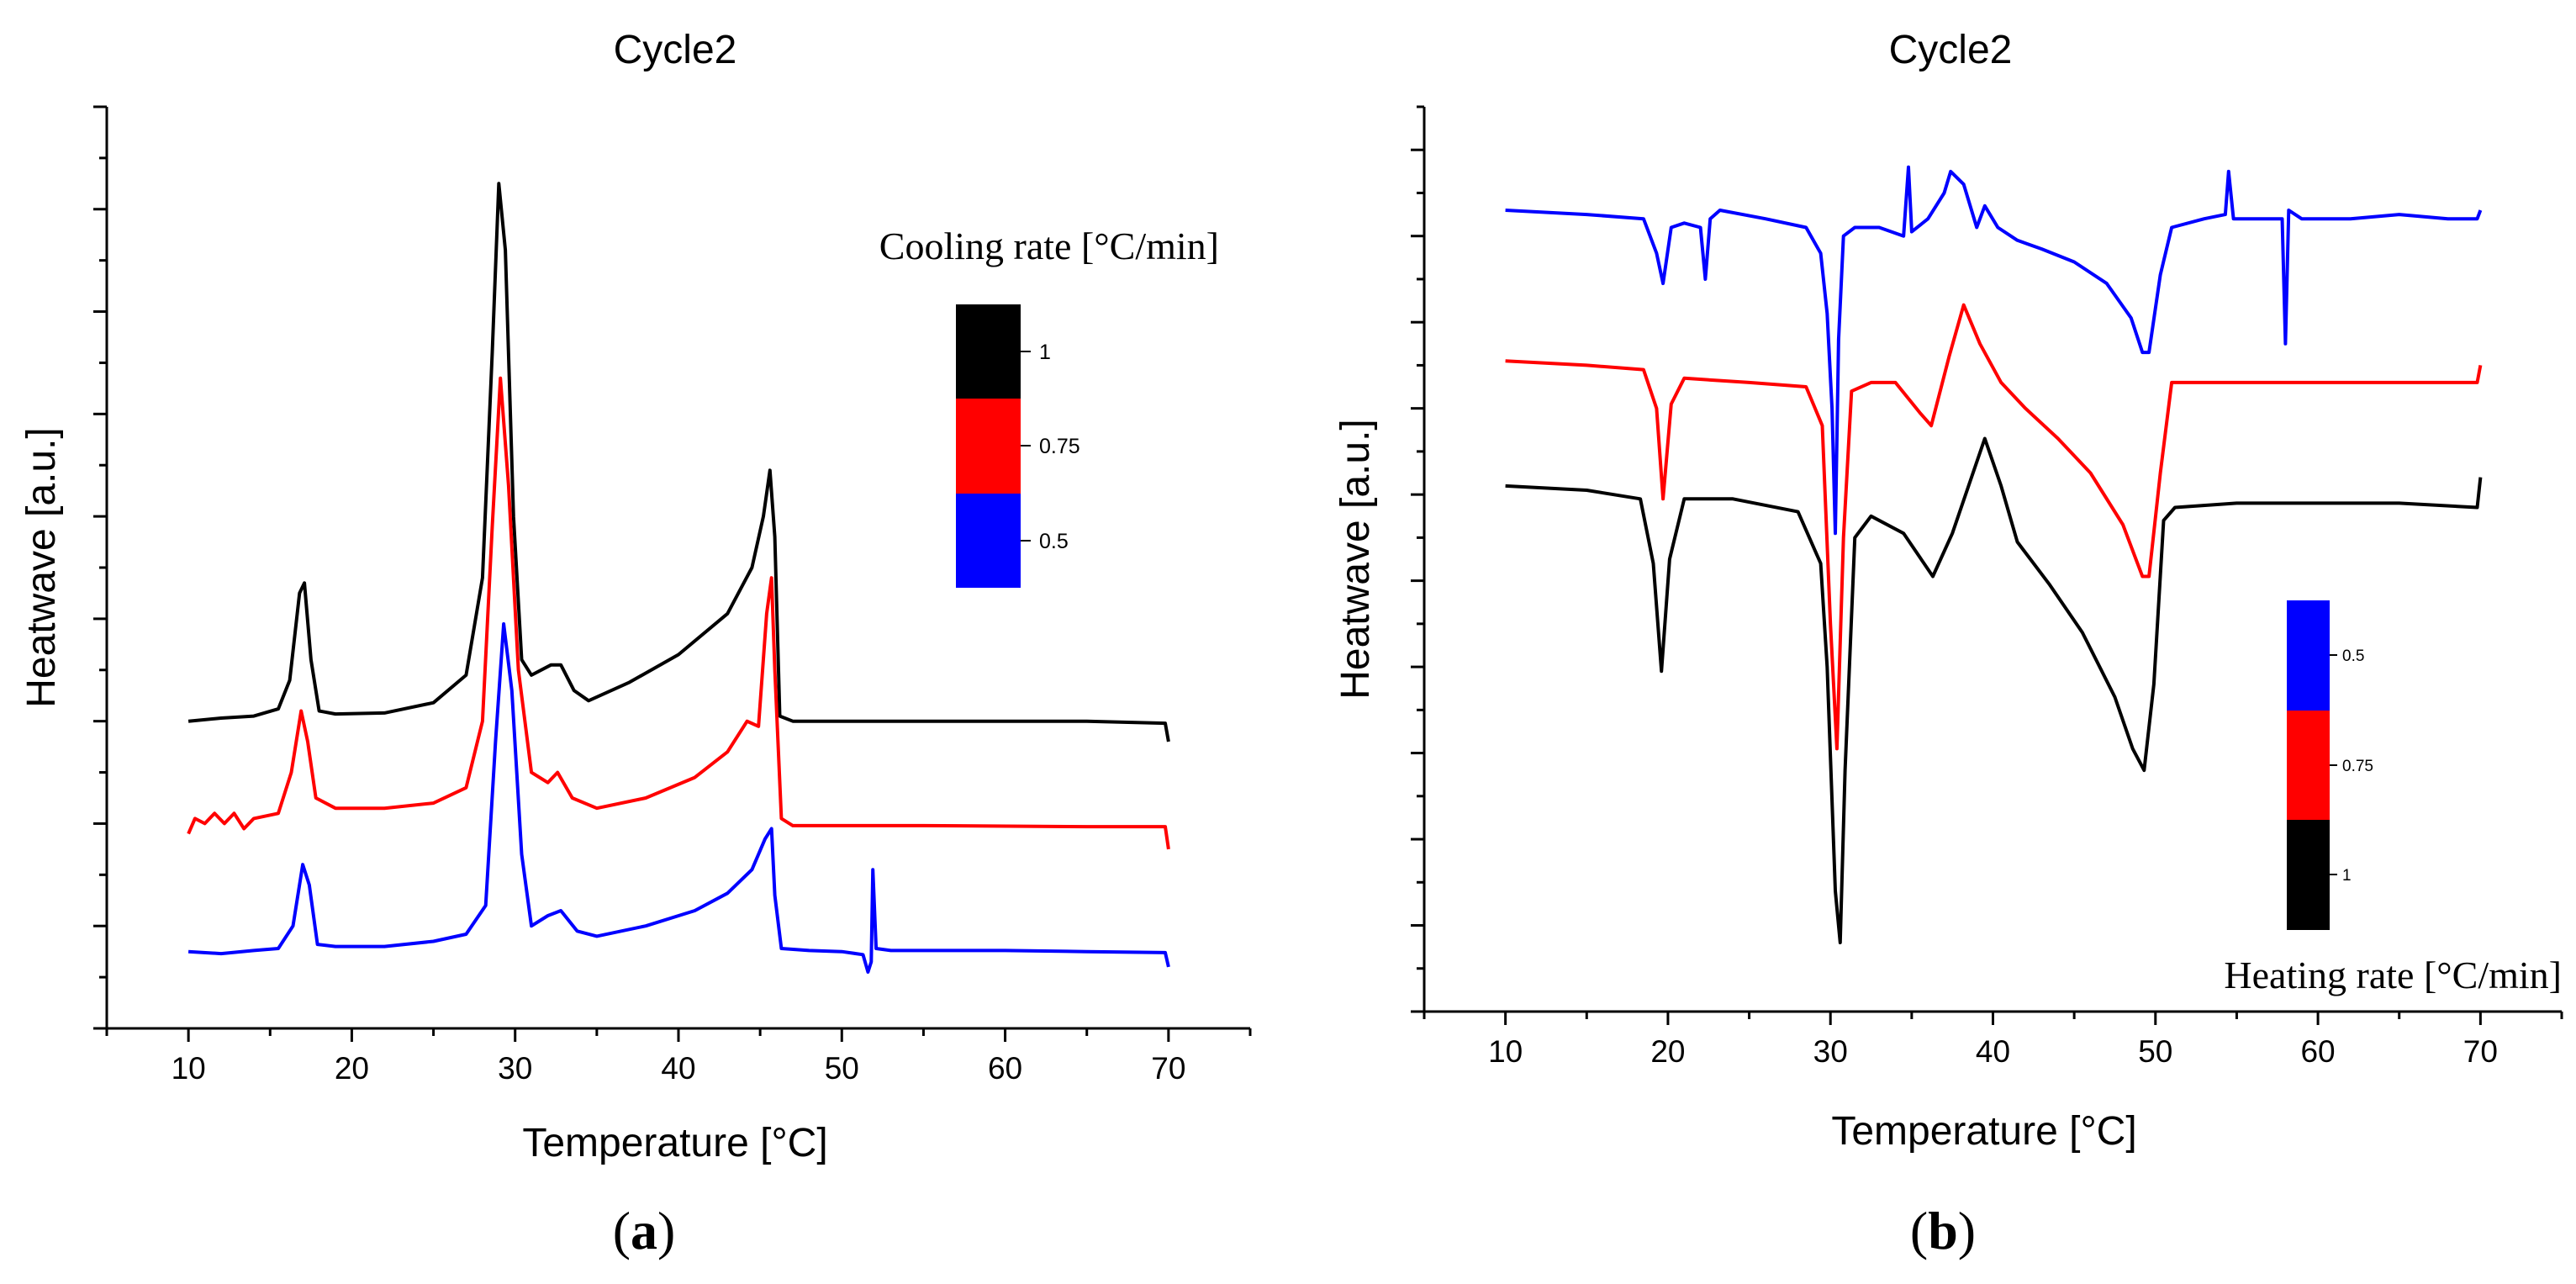 Image resolution: width=2576 pixels, height=1284 pixels. What do you see at coordinates (1049, 246) in the screenshot?
I see `legend-title: Cooling rate [°C/min]` at bounding box center [1049, 246].